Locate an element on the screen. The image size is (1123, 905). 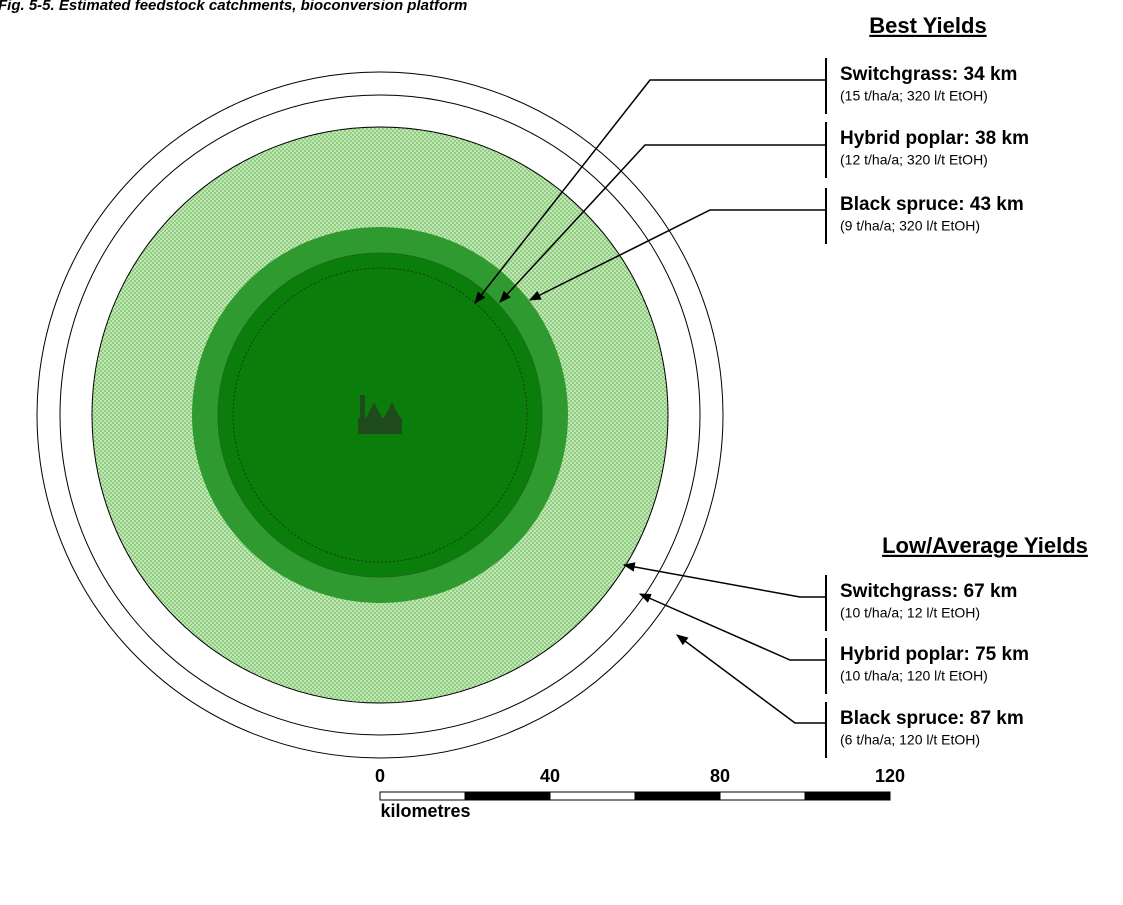
scale-tick-label: 0 is located at coordinates (380, 776).